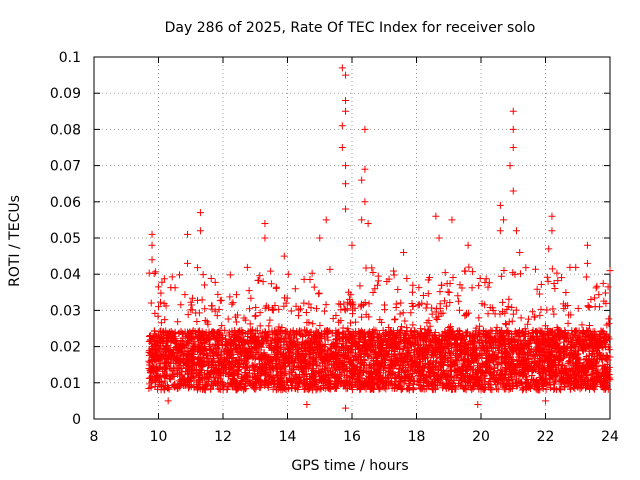 The height and width of the screenshot is (480, 640). What do you see at coordinates (65, 130) in the screenshot?
I see `y-tick-label: 0.08` at bounding box center [65, 130].